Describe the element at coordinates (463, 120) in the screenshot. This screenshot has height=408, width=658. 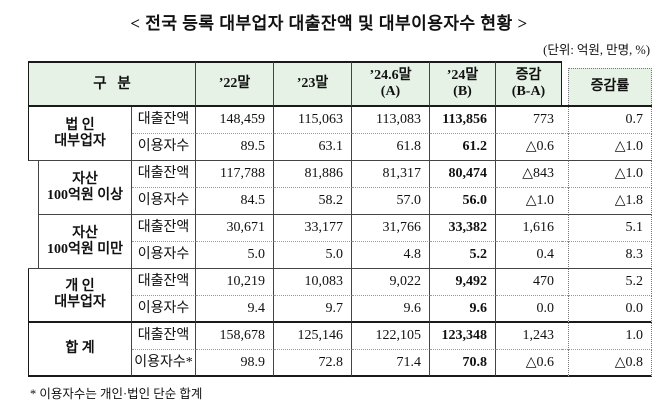
I see `value-cell: 113,856` at that location.